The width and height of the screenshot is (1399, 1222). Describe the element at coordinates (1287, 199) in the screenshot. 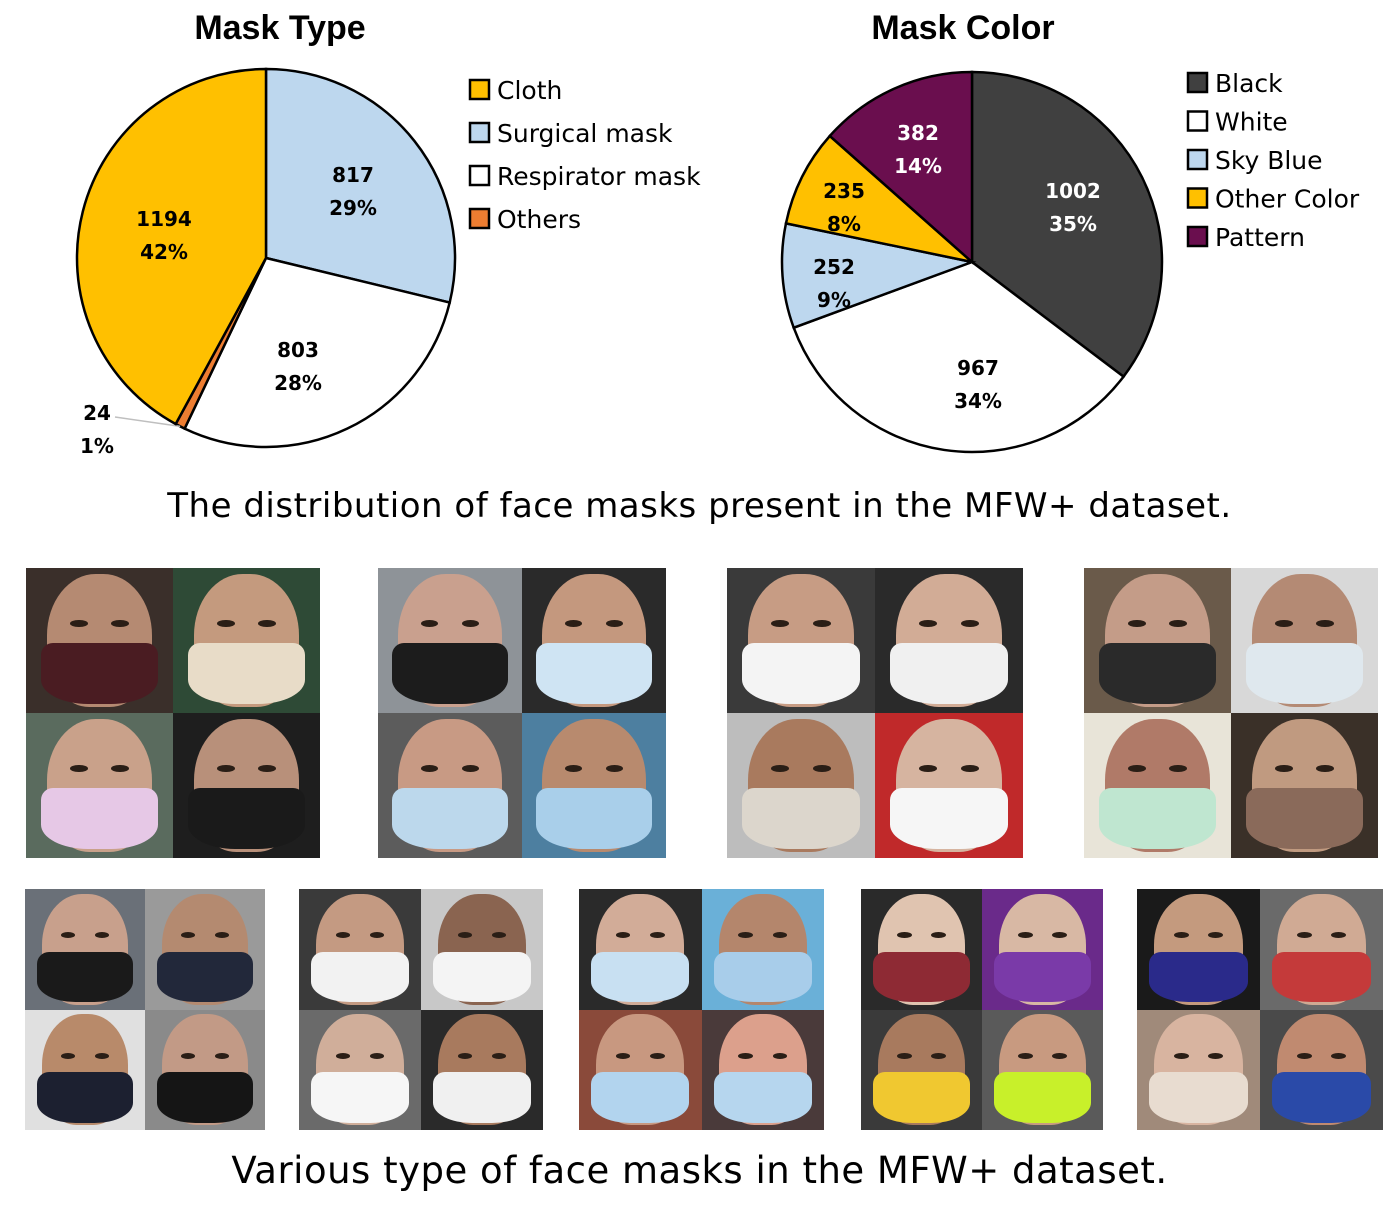

I see `legend-label-other-color: Other Color` at that location.